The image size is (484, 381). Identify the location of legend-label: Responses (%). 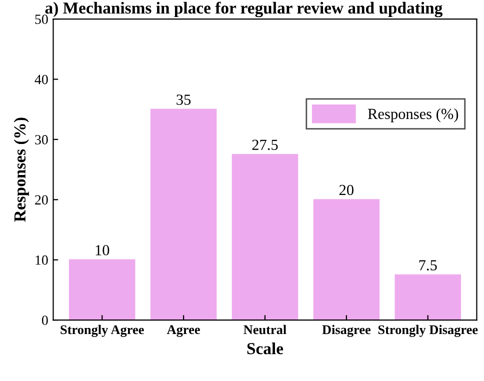
(413, 115).